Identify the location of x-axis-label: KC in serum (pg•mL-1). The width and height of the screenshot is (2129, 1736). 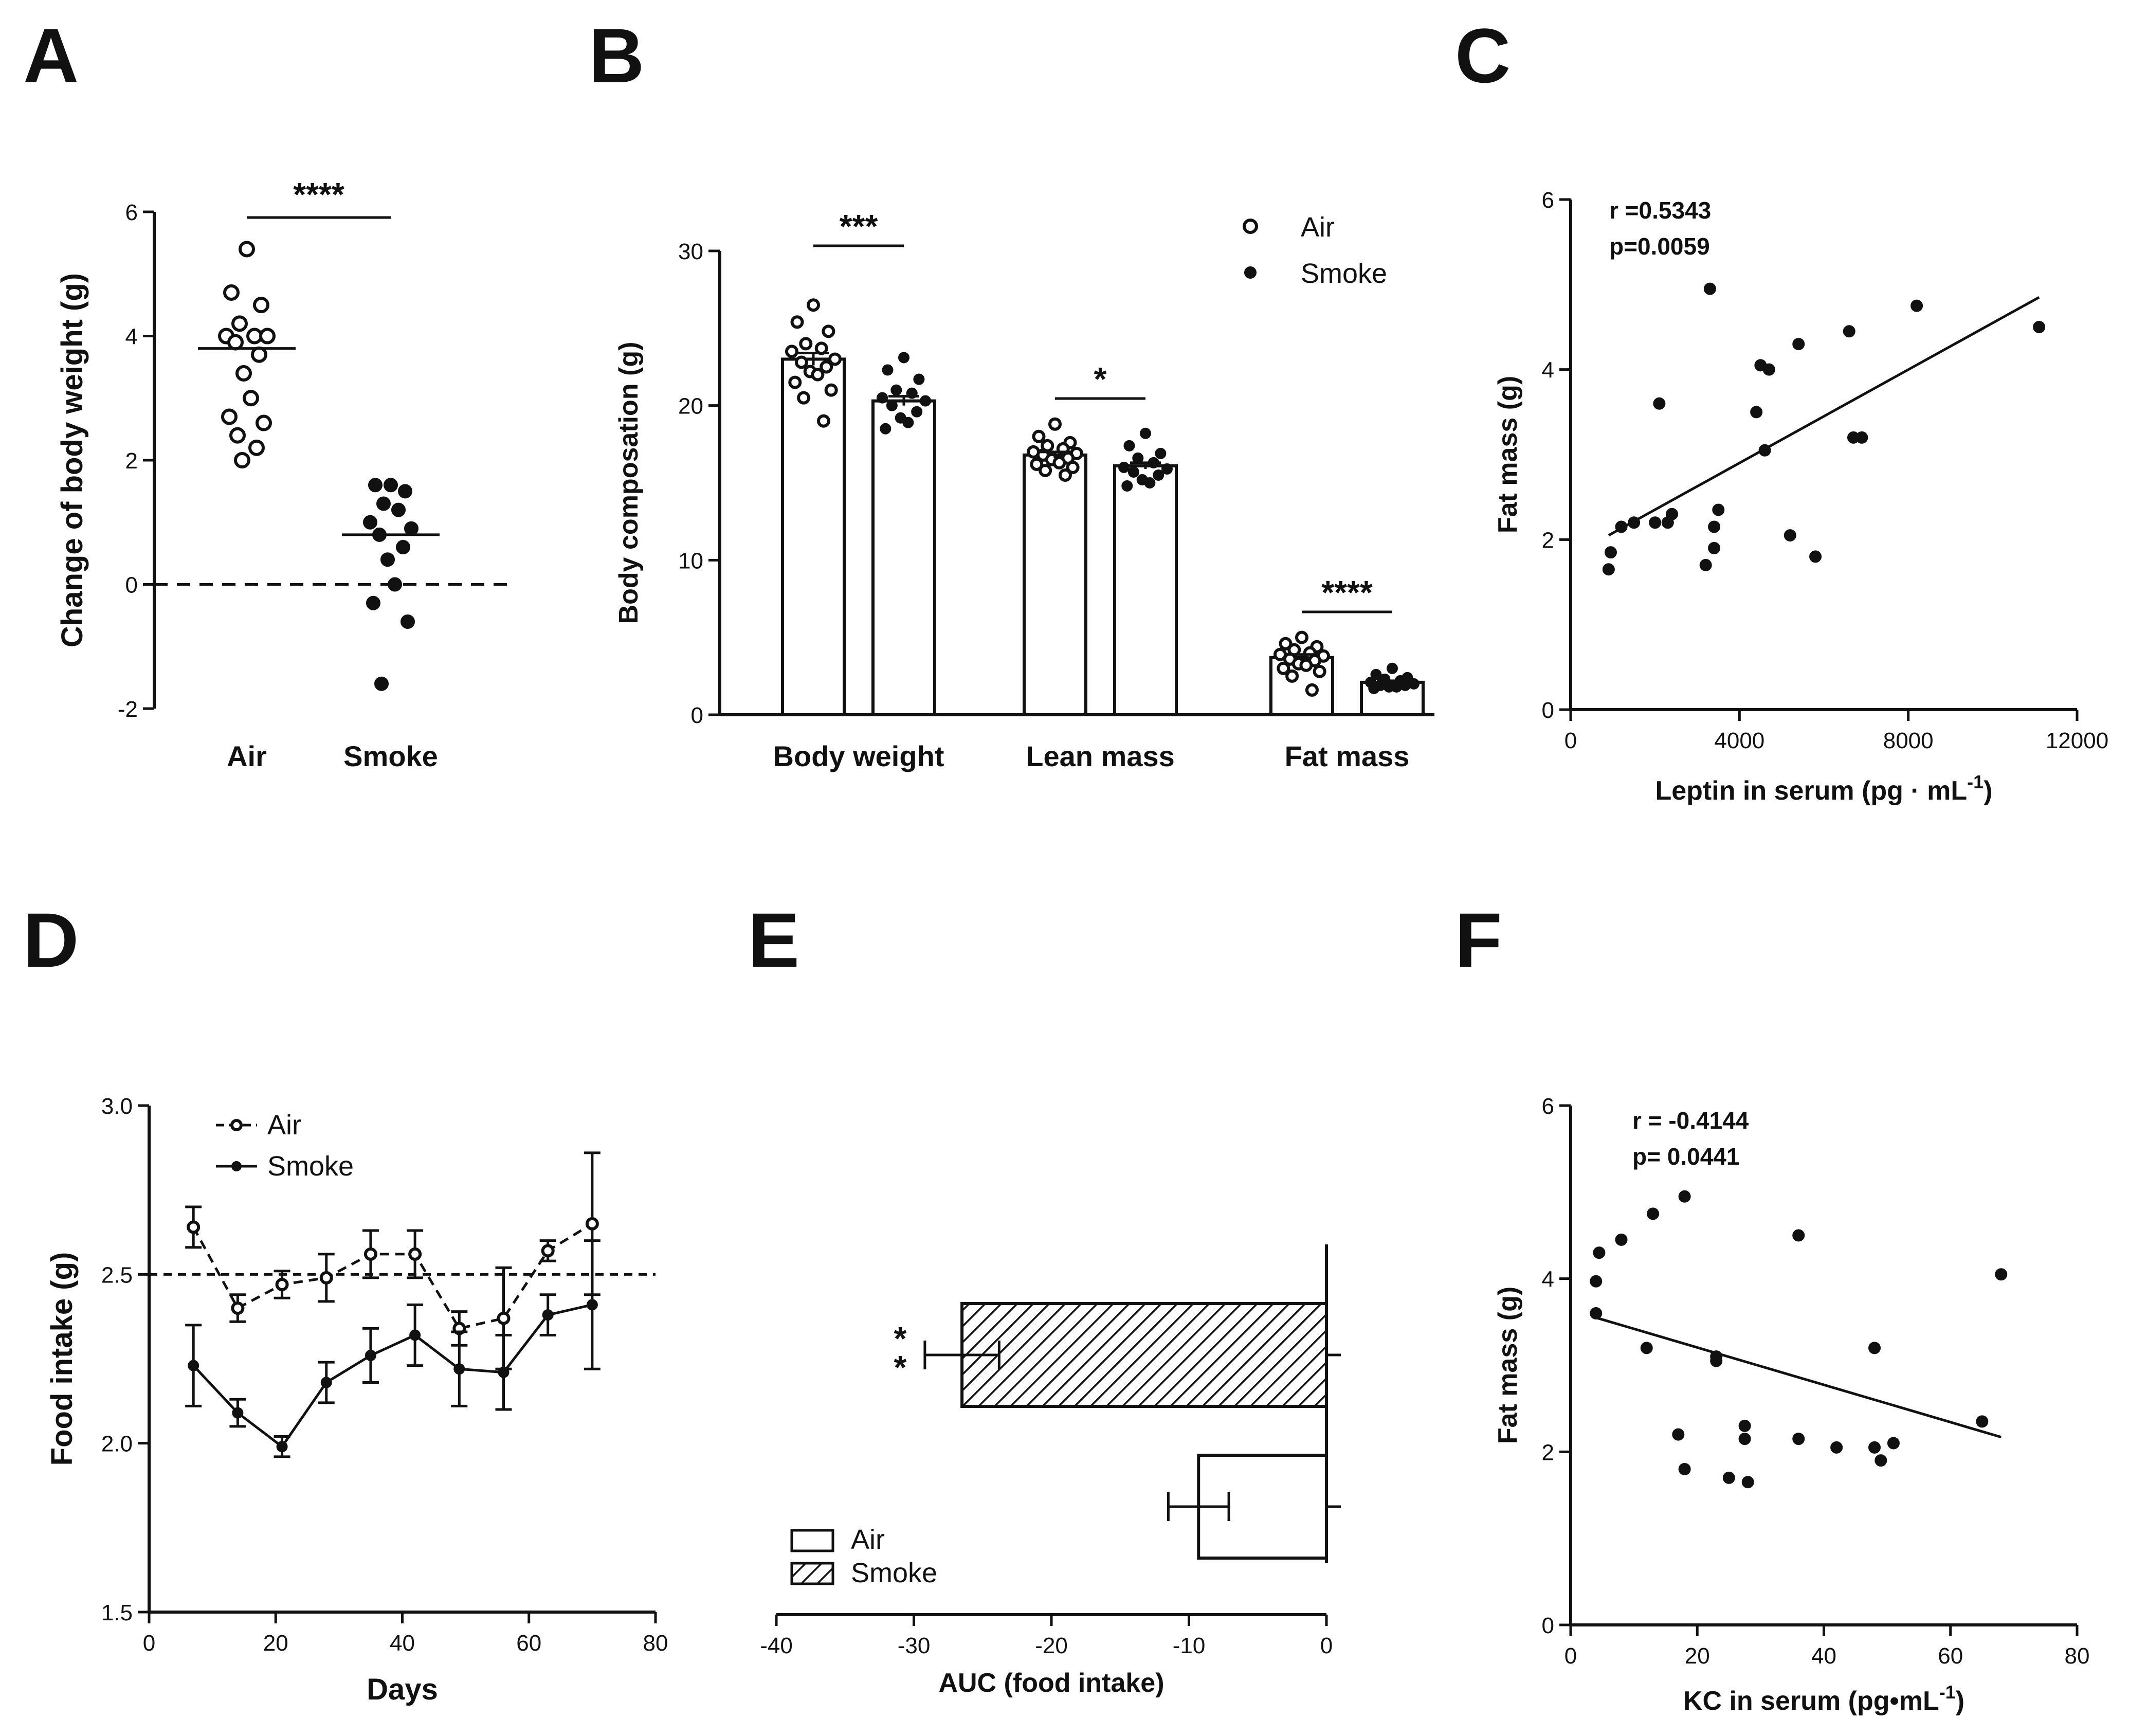
(1823, 1699).